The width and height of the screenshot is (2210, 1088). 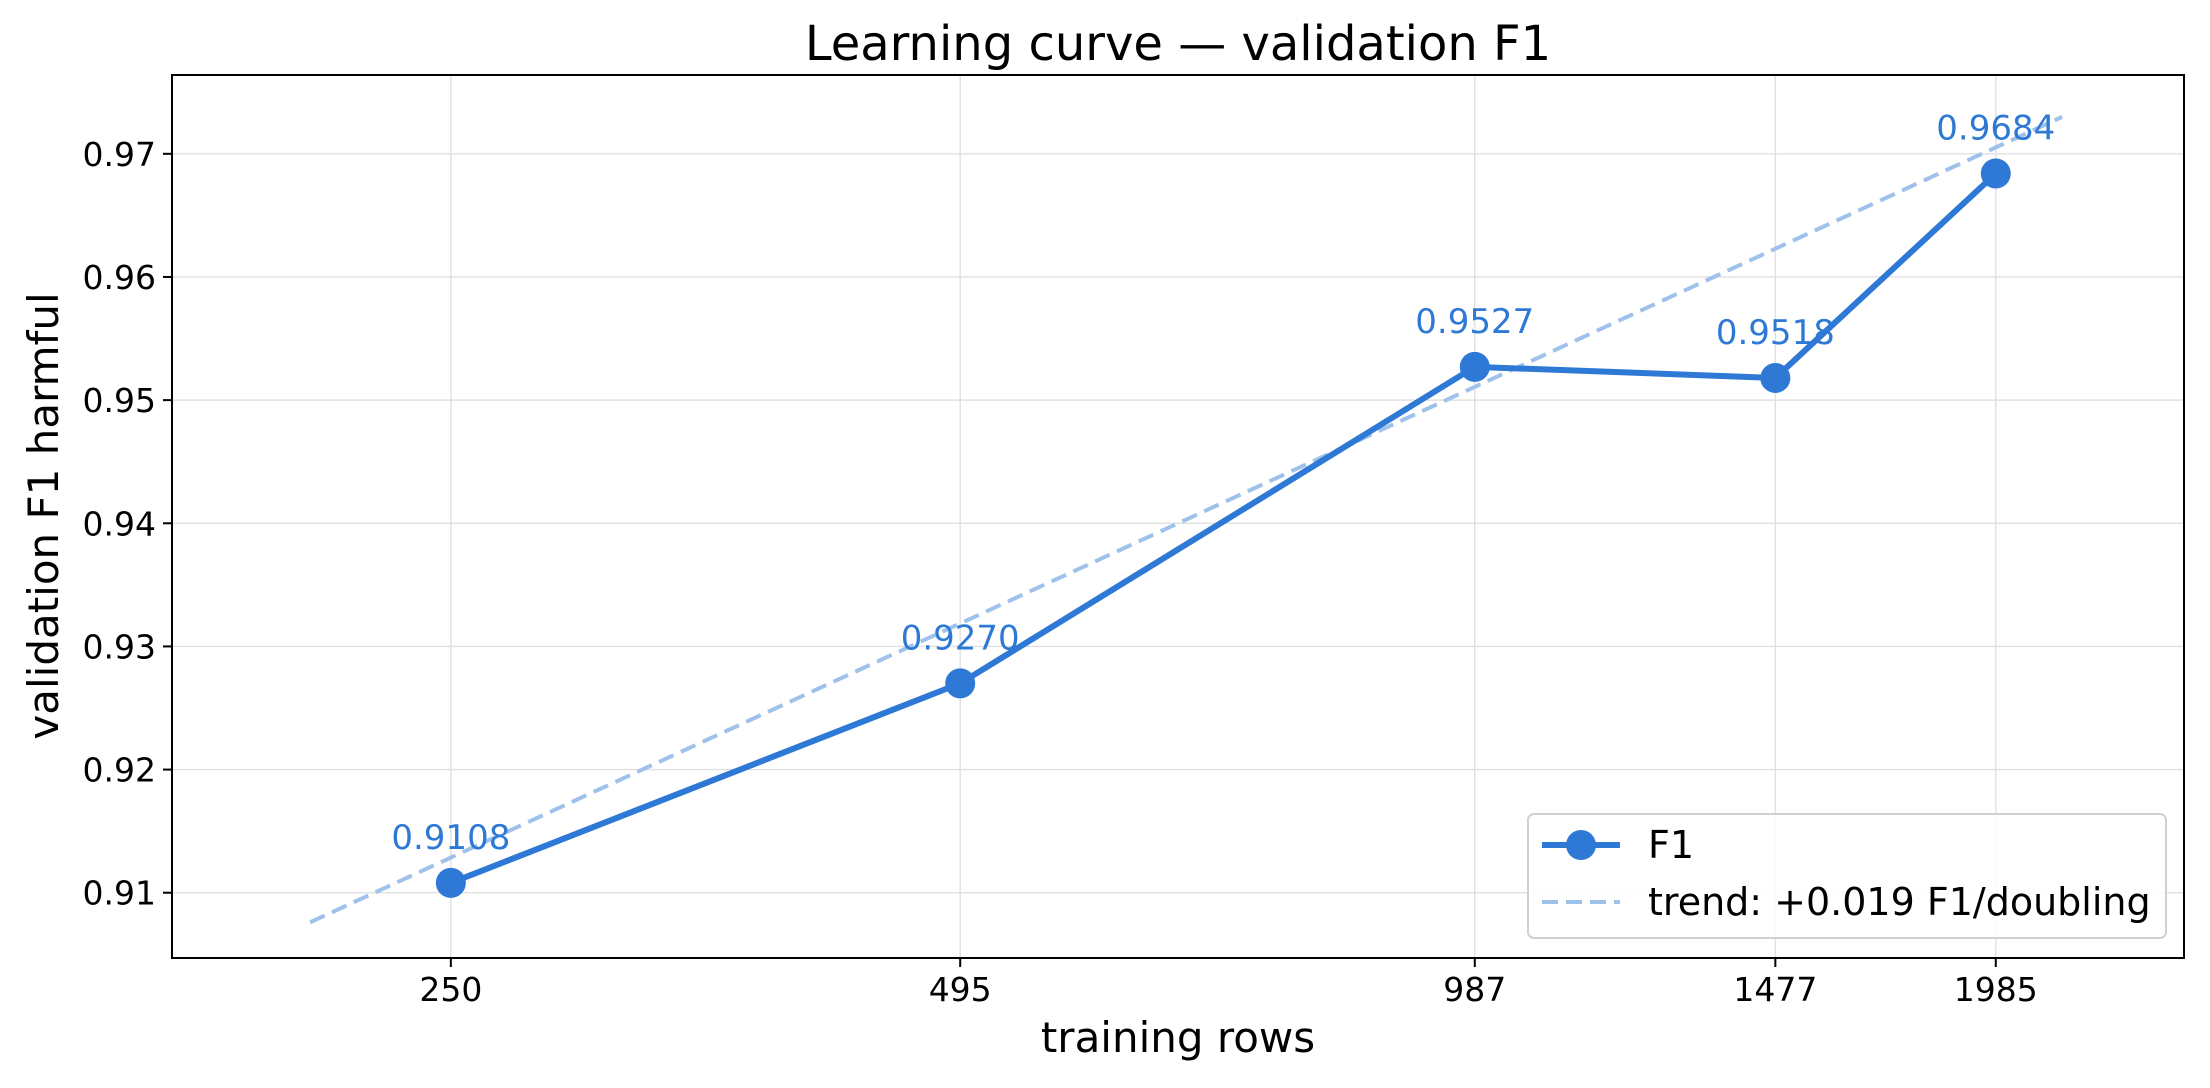 I want to click on x-tick-label: 987, so click(x=1474, y=989).